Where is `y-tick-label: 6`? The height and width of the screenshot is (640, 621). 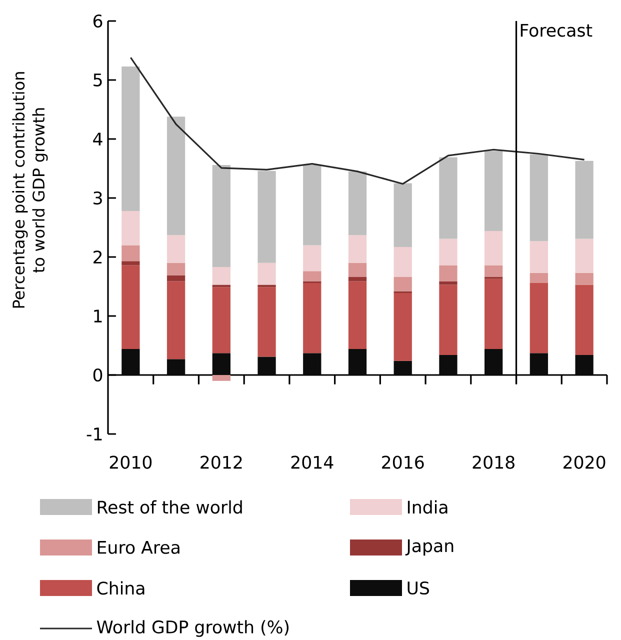
y-tick-label: 6 is located at coordinates (97, 21).